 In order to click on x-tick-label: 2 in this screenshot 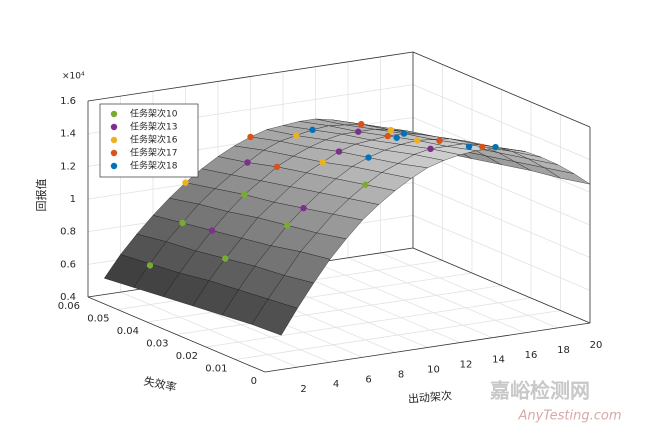, I will do `click(303, 389)`.